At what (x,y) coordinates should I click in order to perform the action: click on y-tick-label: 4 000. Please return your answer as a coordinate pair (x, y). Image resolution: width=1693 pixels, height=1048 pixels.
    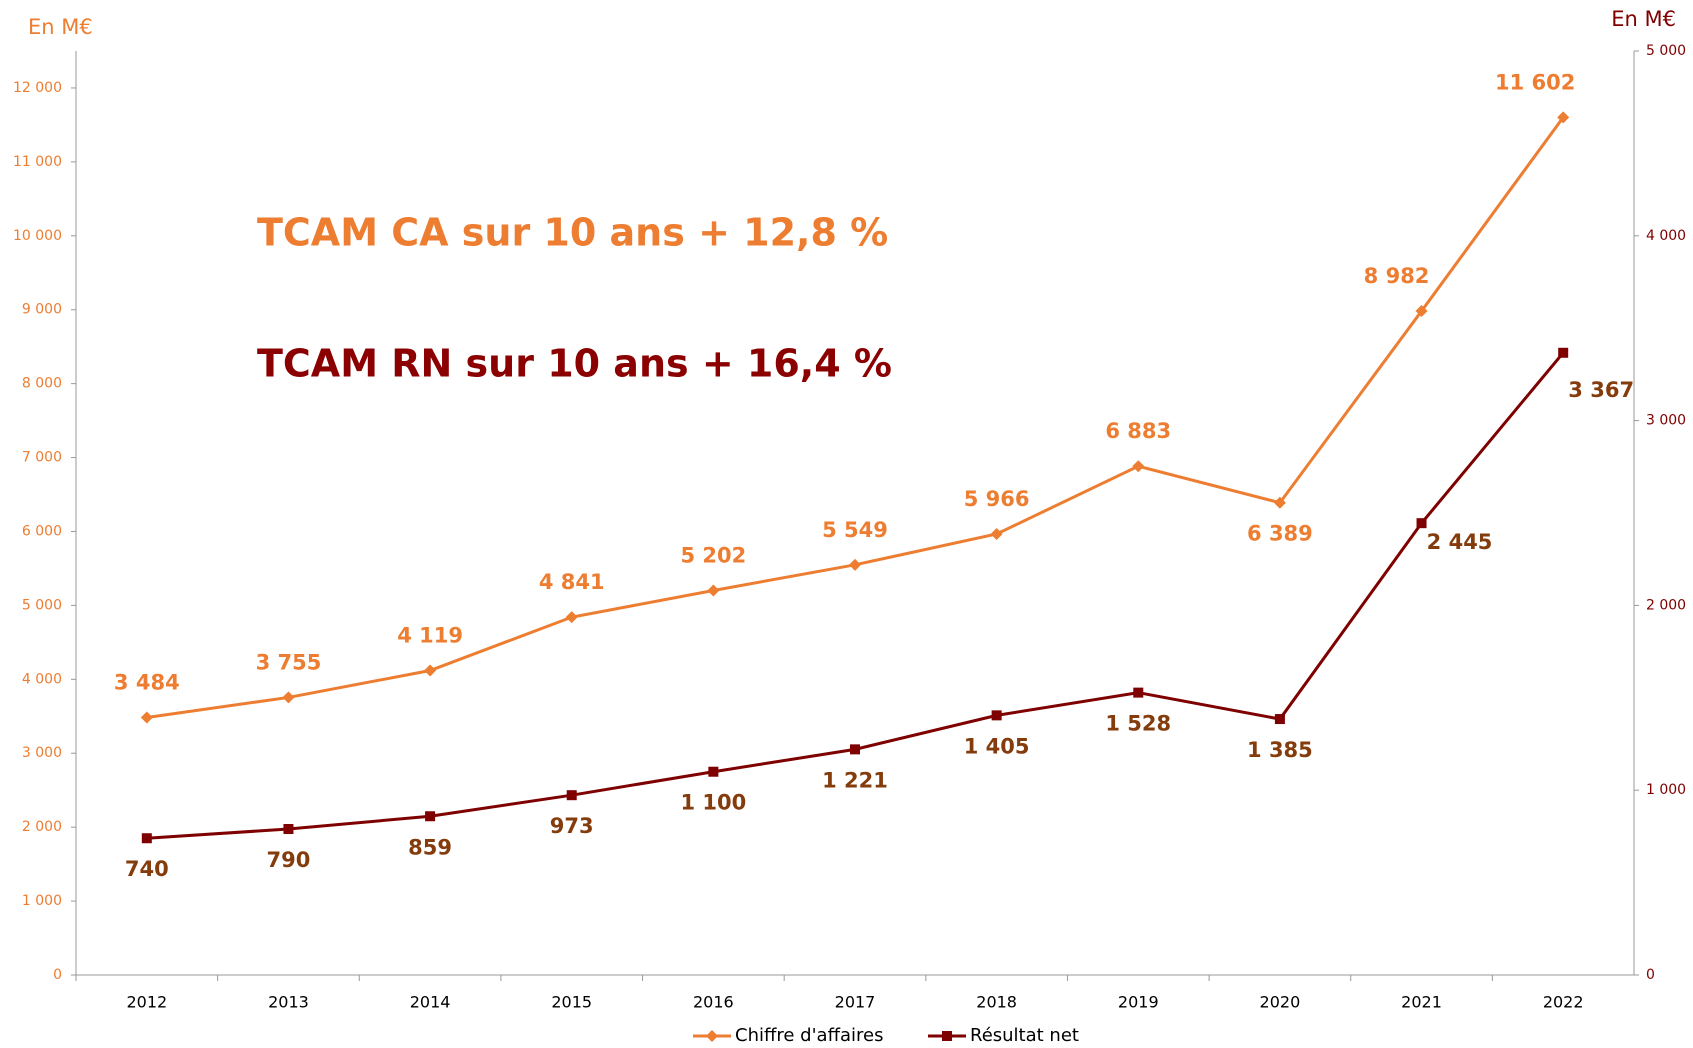
    Looking at the image, I should click on (42, 679).